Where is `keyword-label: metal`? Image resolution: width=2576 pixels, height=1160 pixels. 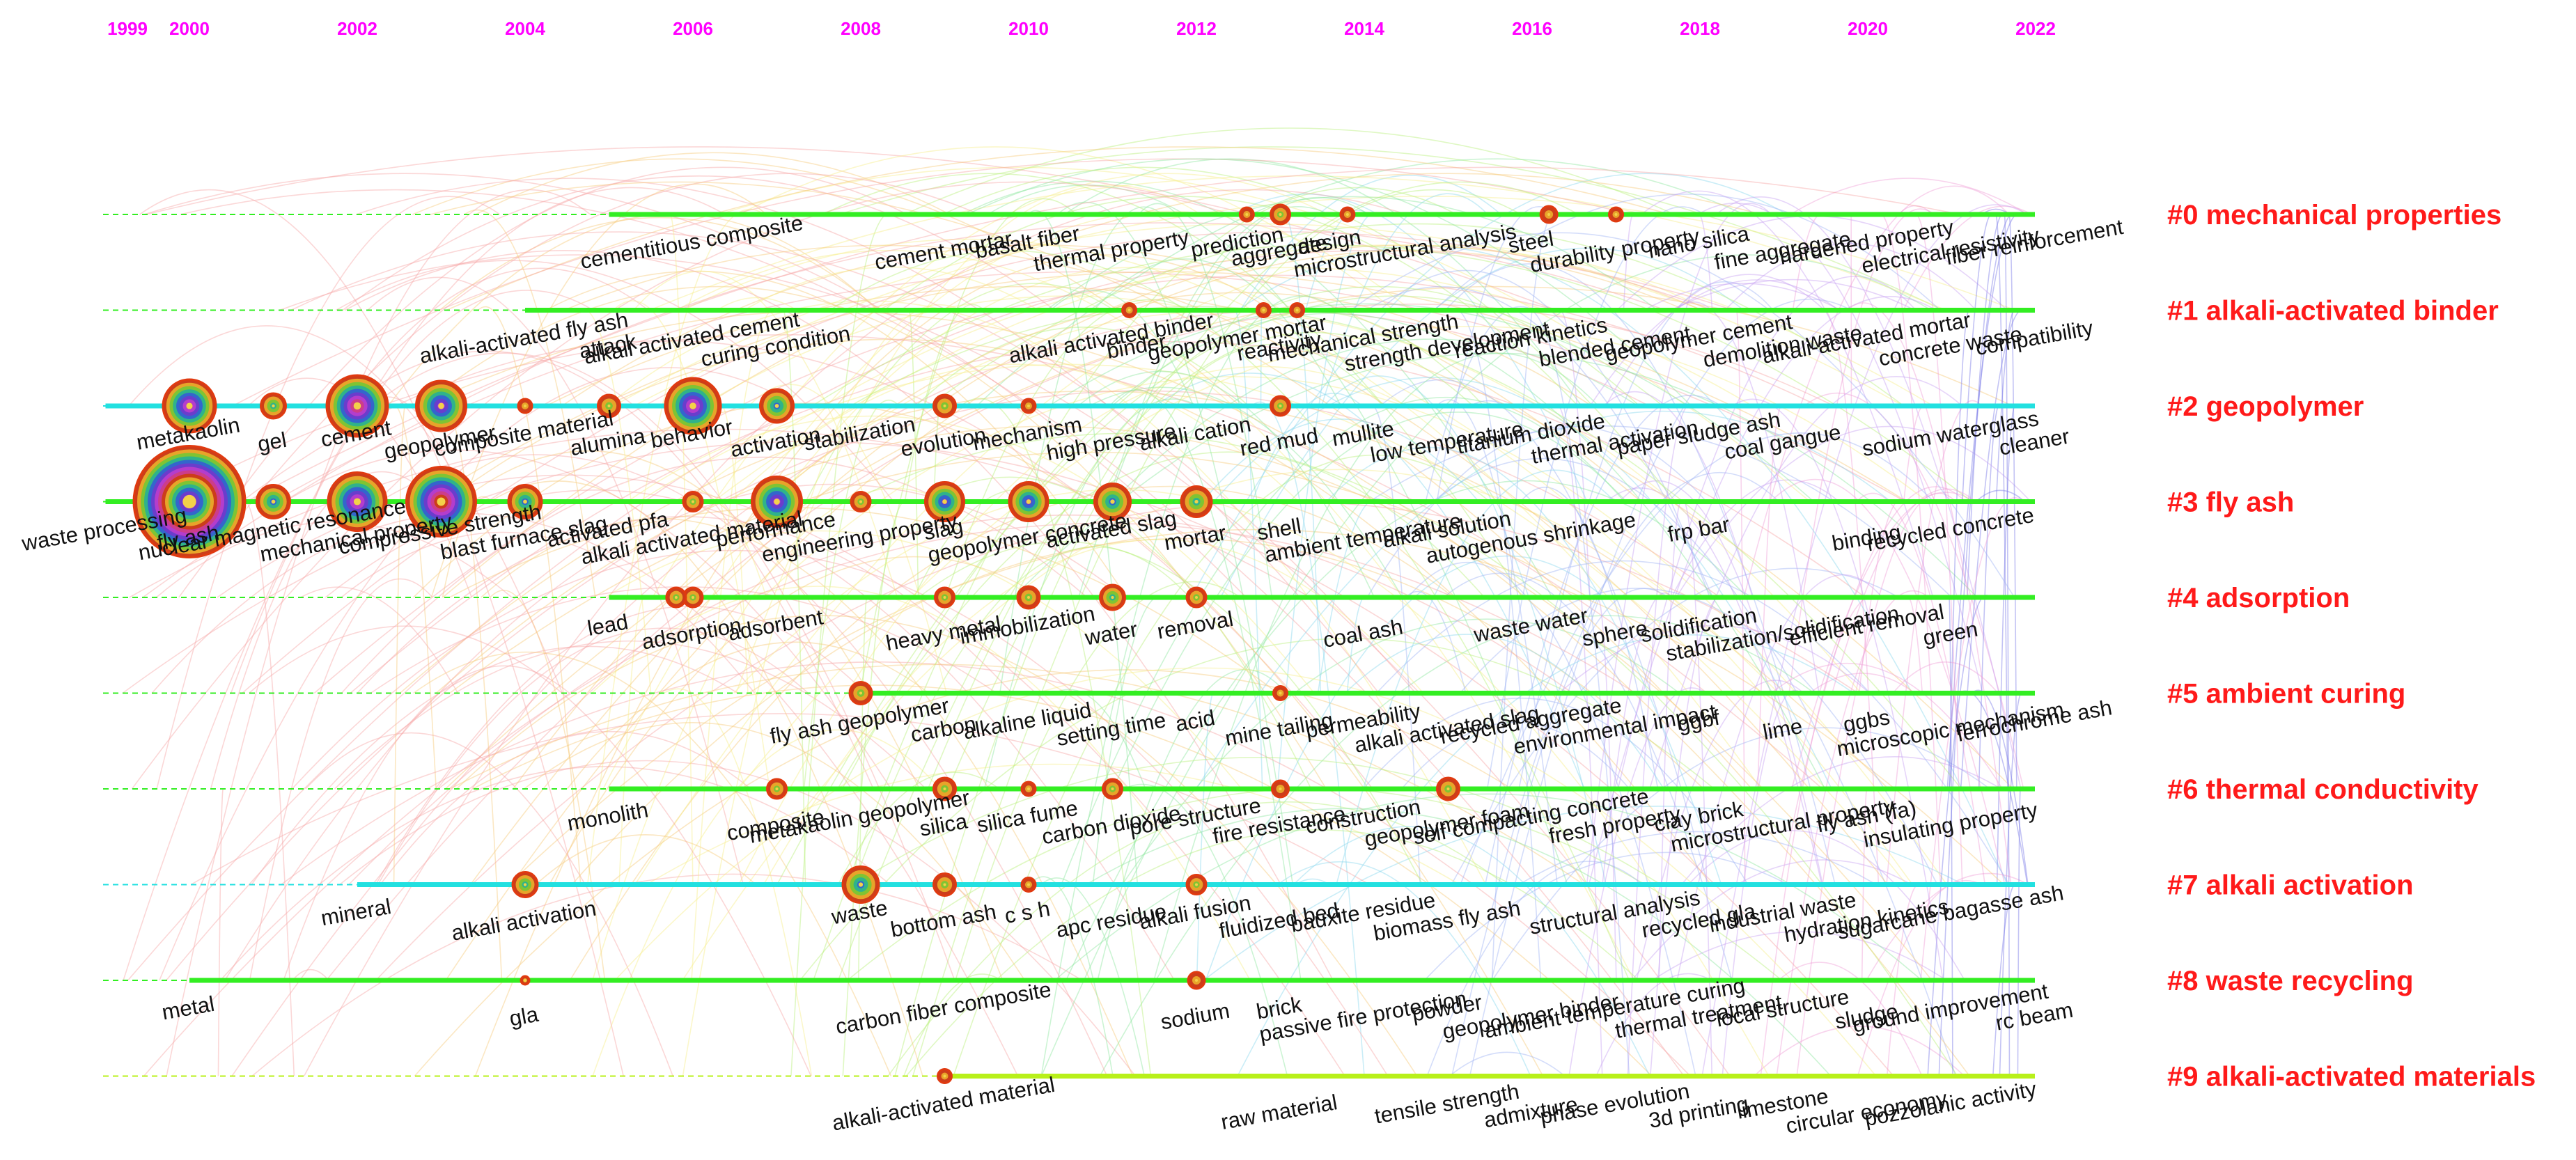
keyword-label: metal is located at coordinates (189, 1008).